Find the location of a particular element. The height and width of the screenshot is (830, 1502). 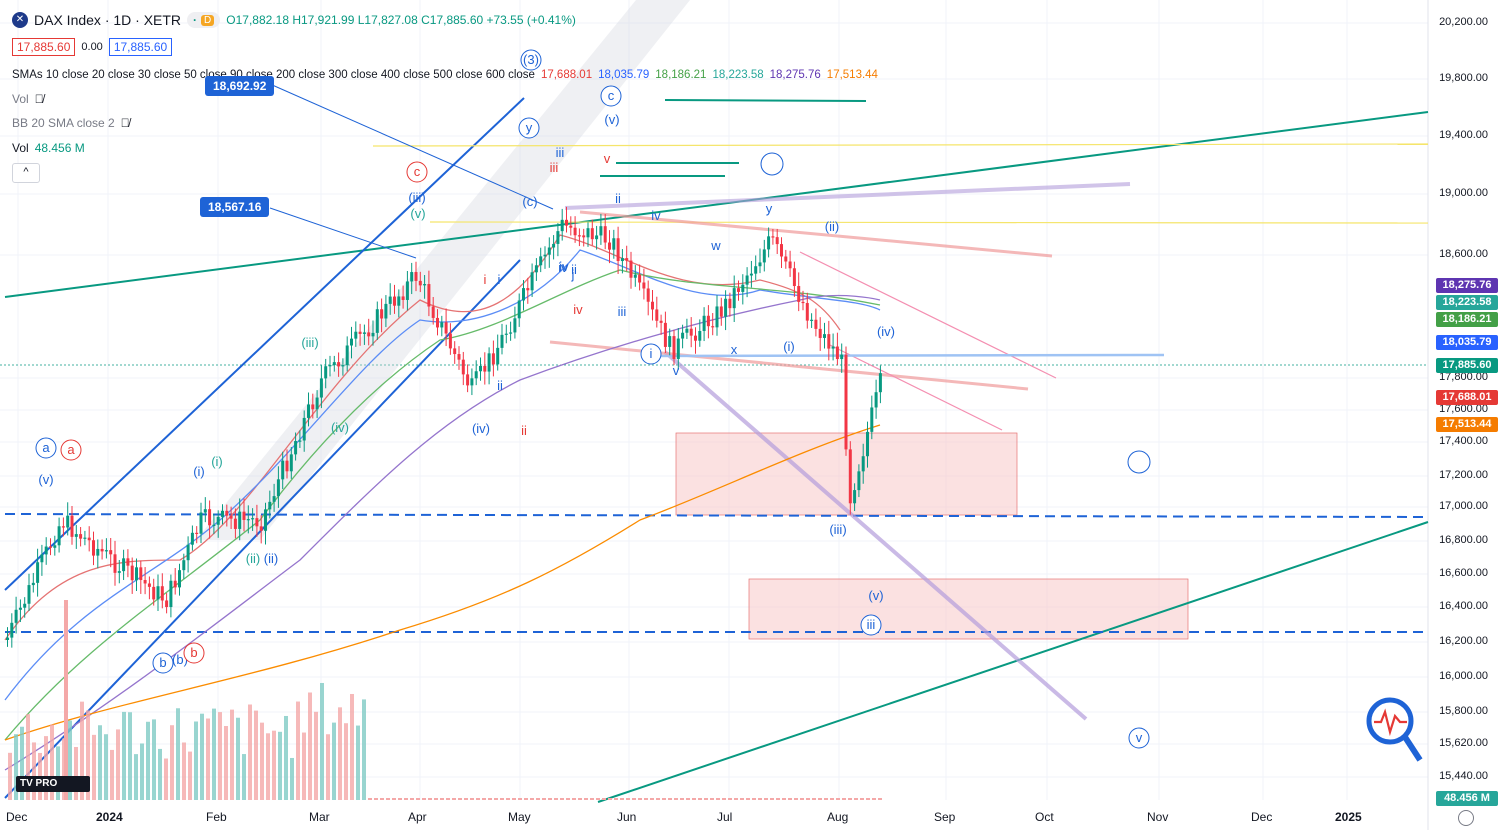

tradingview-logo: TV PRO is located at coordinates (53, 784).